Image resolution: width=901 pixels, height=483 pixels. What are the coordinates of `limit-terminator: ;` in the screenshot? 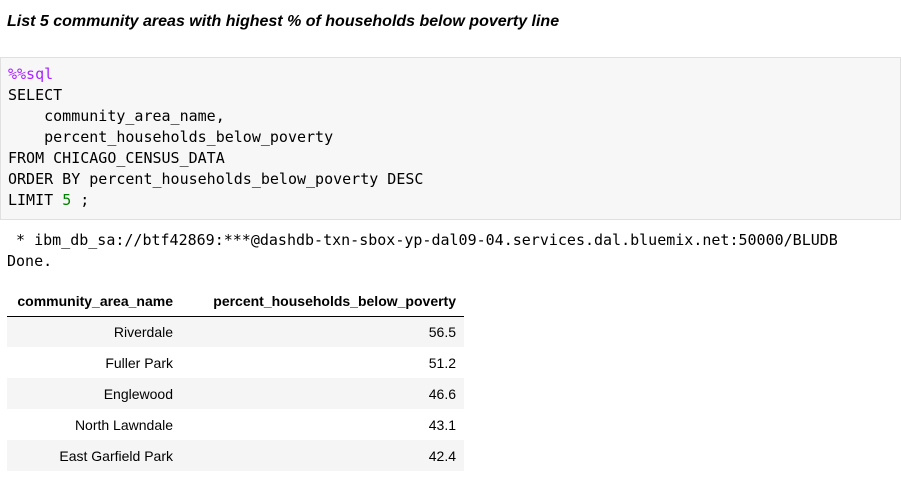 It's located at (80, 200).